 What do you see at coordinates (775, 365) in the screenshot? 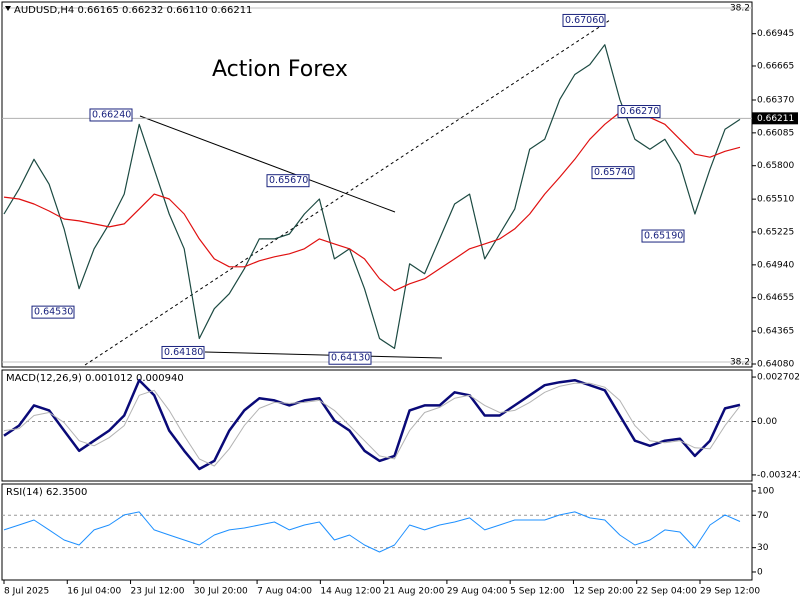
I see `y-tick-label: 0.64080` at bounding box center [775, 365].